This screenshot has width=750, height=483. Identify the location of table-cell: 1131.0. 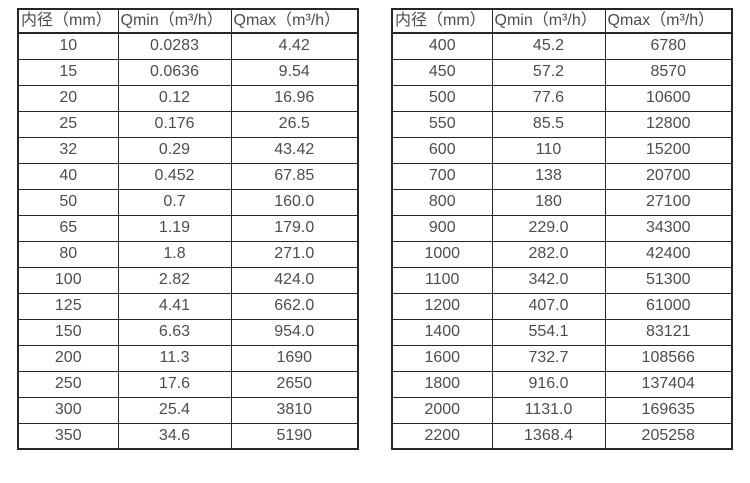
(548, 410).